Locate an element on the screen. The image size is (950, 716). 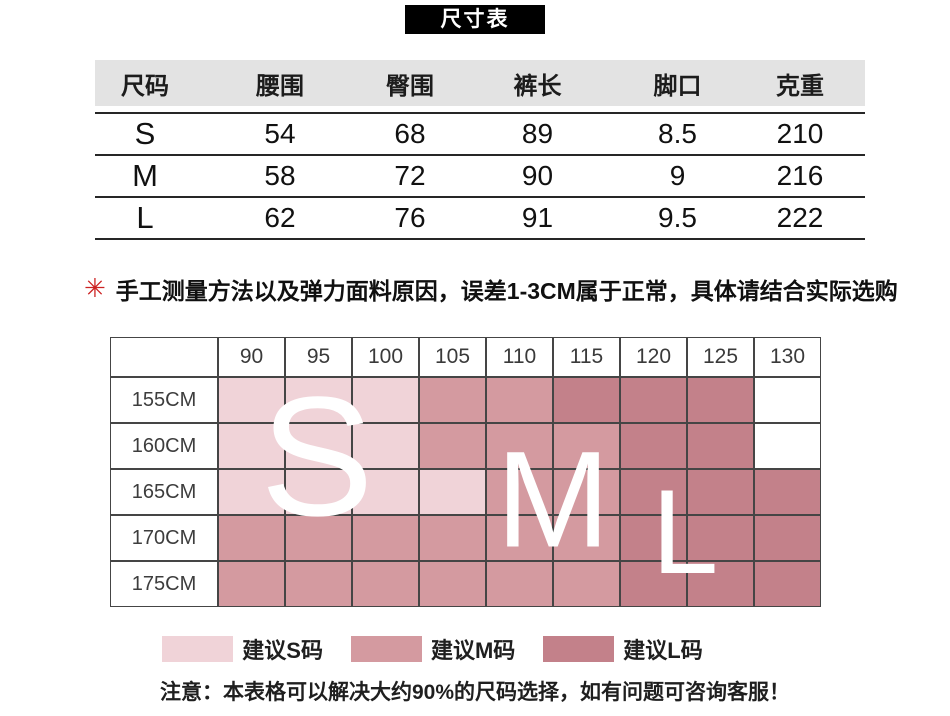
size-cell: M is located at coordinates (145, 175).